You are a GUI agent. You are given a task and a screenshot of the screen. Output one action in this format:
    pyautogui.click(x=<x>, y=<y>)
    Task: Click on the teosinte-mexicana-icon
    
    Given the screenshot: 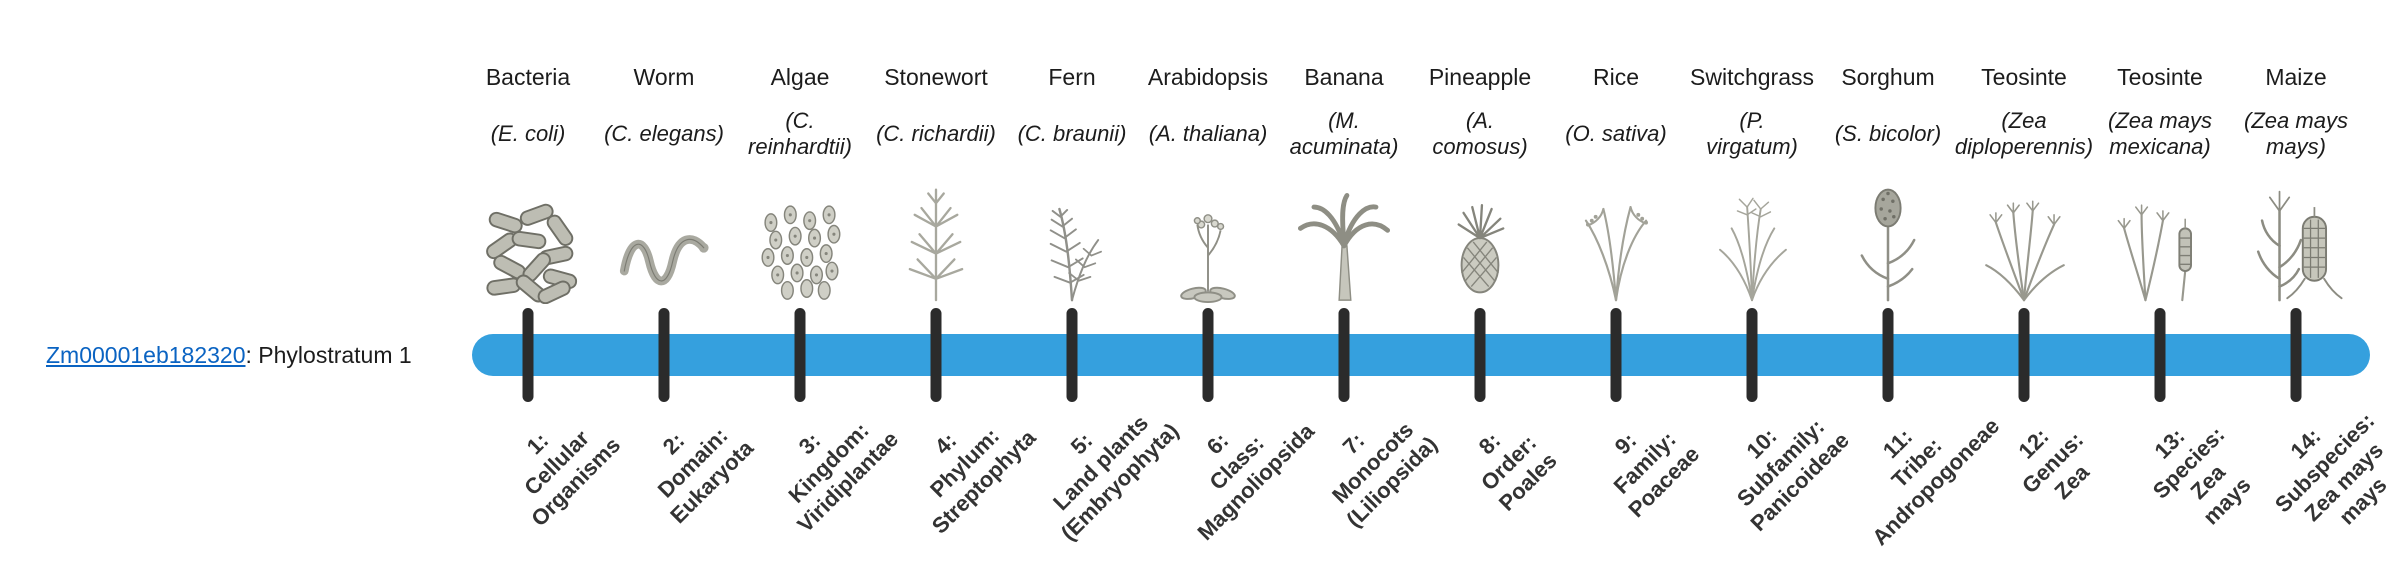 What is the action you would take?
    pyautogui.click(x=2160, y=238)
    